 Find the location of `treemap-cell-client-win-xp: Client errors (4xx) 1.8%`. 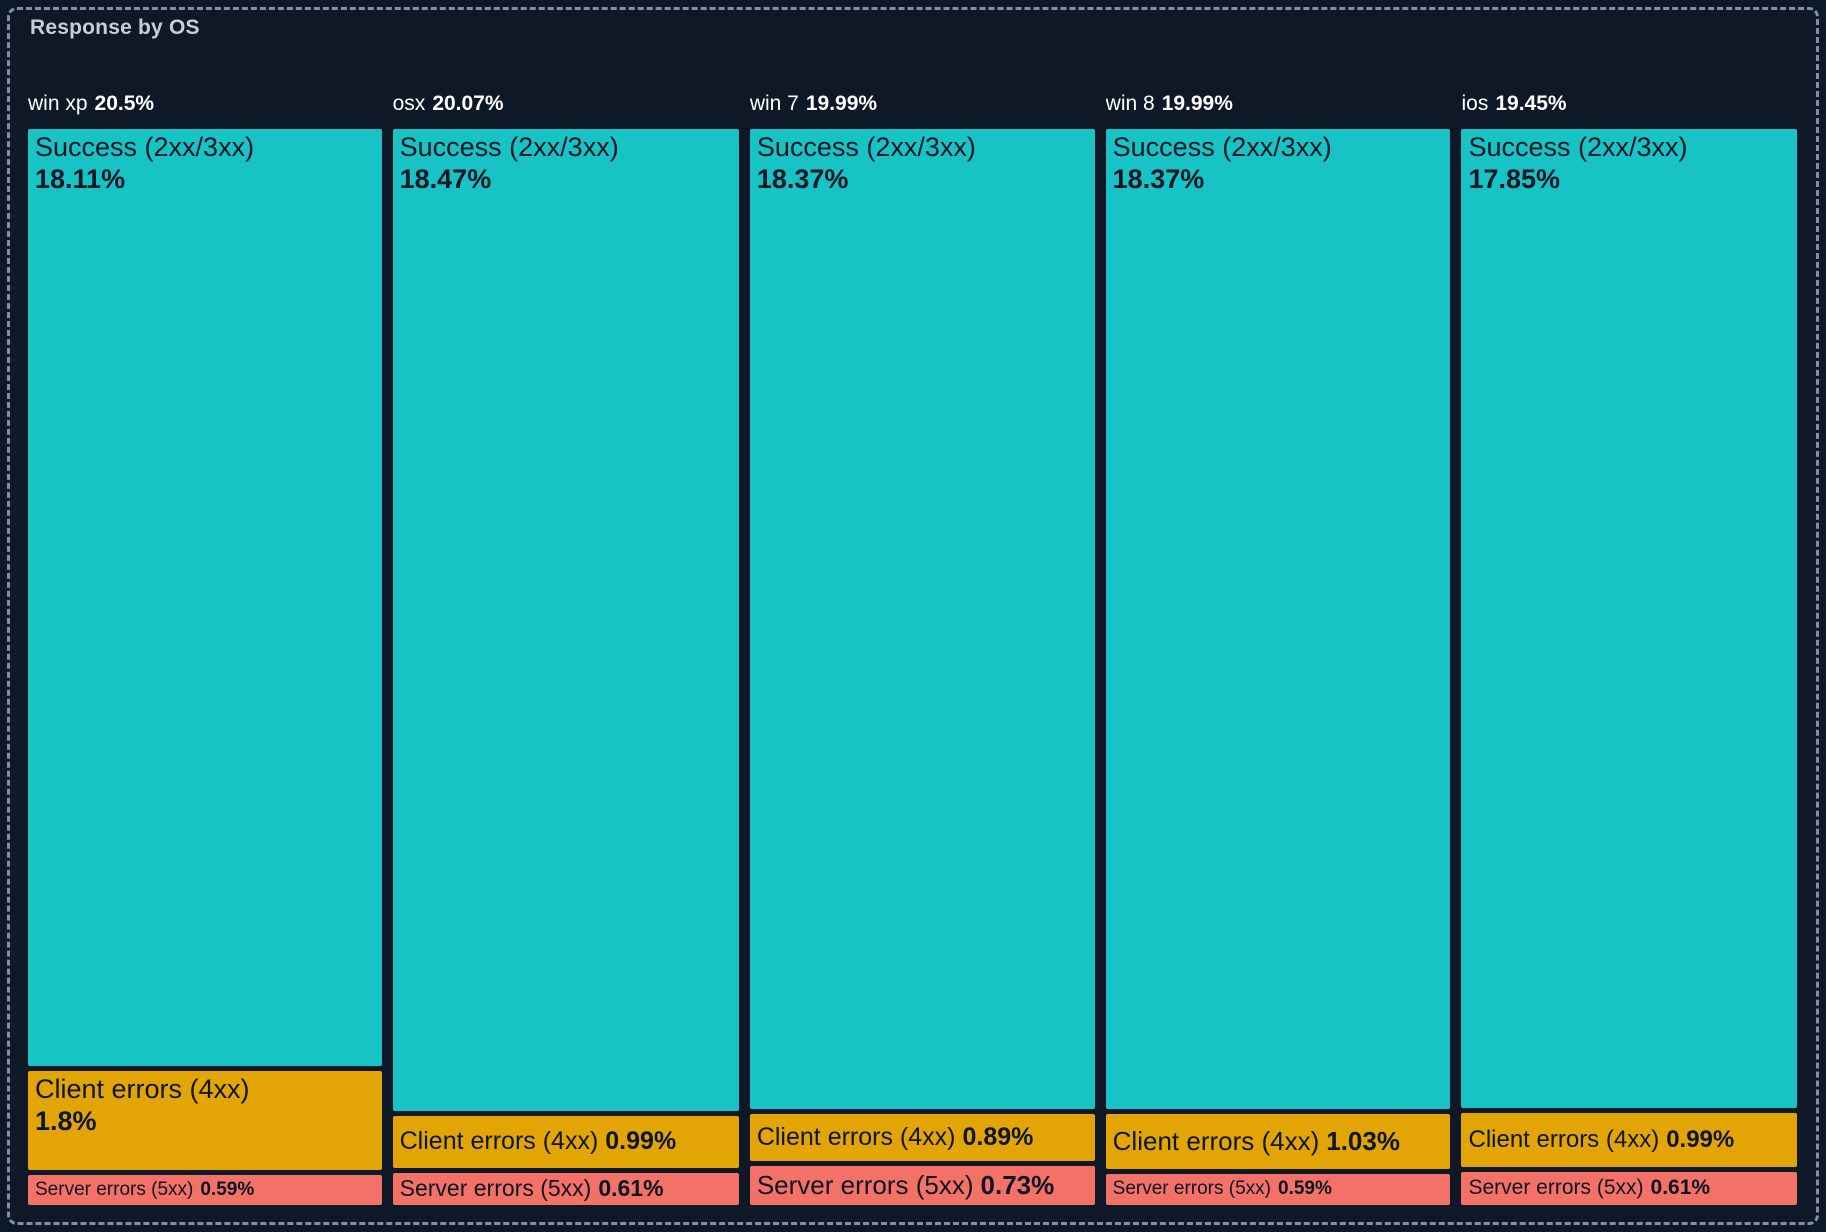

treemap-cell-client-win-xp: Client errors (4xx) 1.8% is located at coordinates (205, 1120).